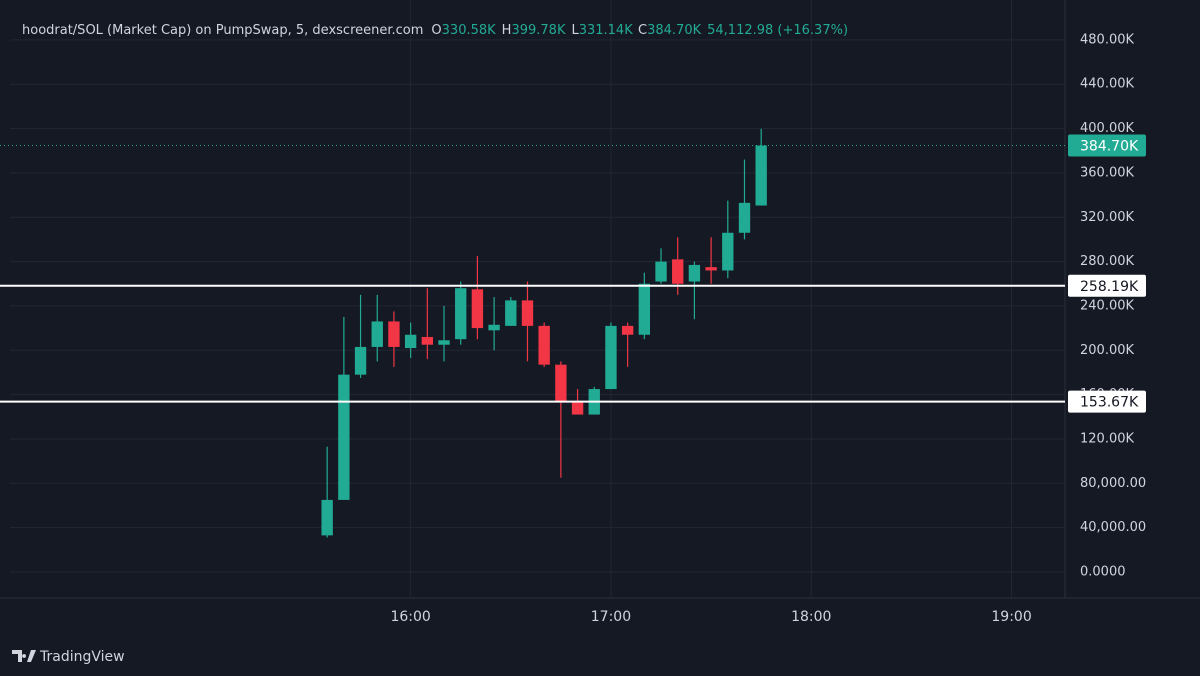 This screenshot has width=1200, height=676. I want to click on y-tick-label: 480.00K, so click(1107, 39).